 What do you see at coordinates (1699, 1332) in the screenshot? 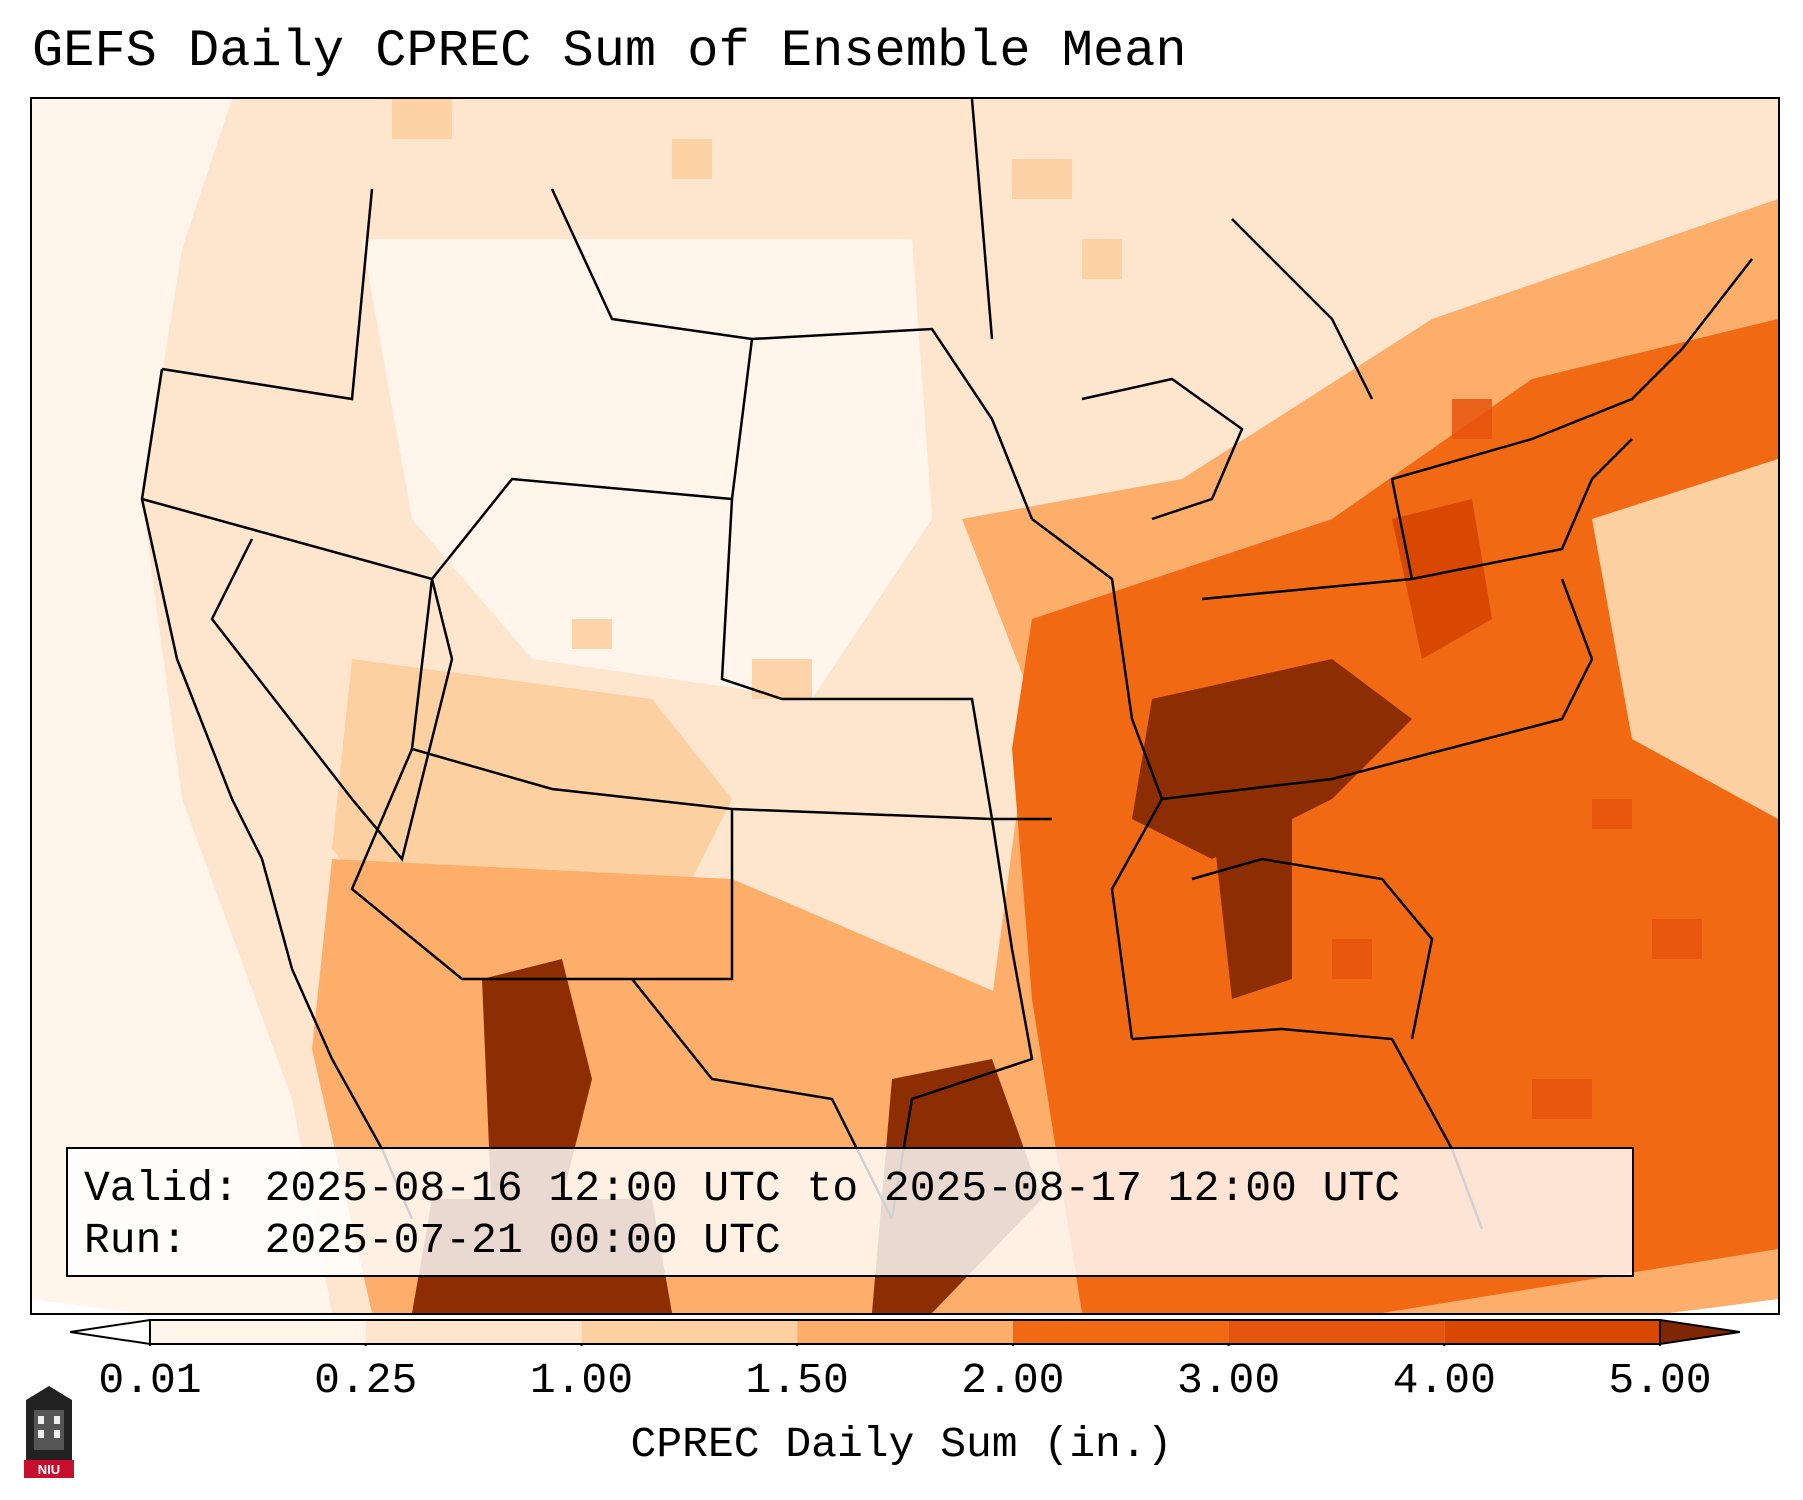
I see `colorbar-over-arrow` at bounding box center [1699, 1332].